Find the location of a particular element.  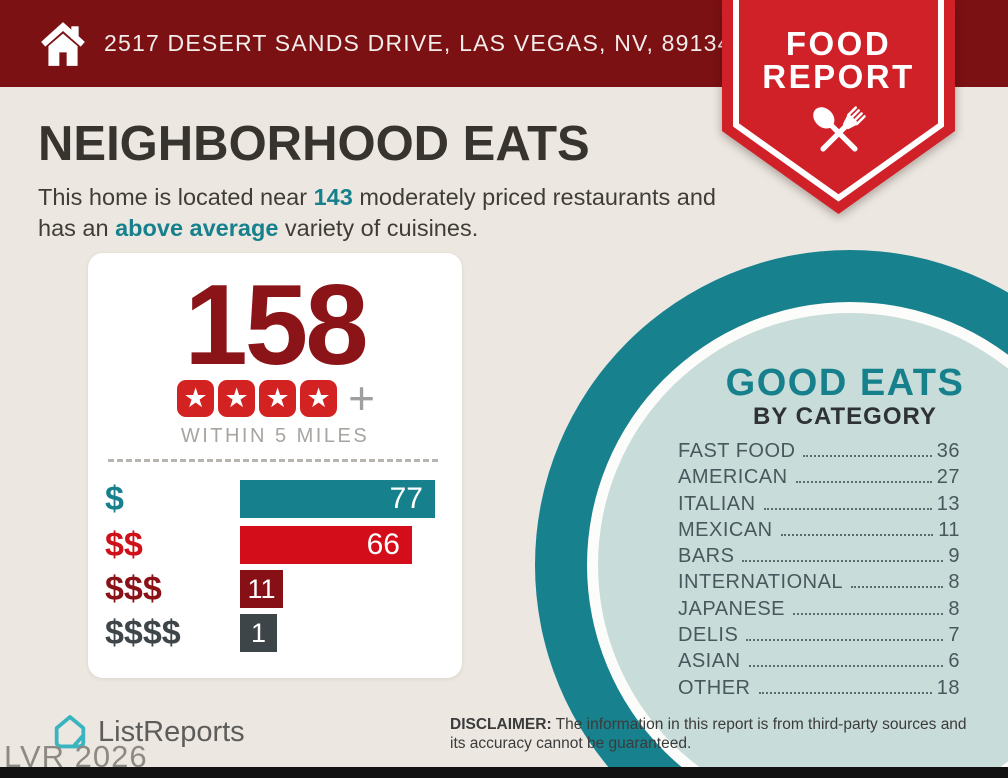

category-value: 13 is located at coordinates (948, 503).